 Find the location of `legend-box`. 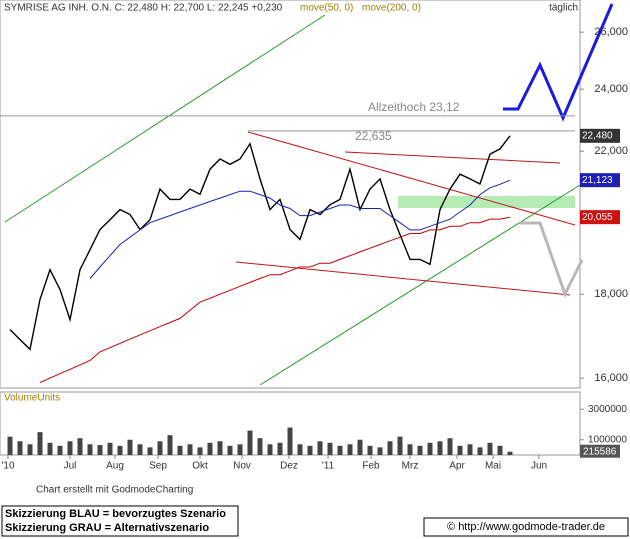

legend-box is located at coordinates (120, 521).